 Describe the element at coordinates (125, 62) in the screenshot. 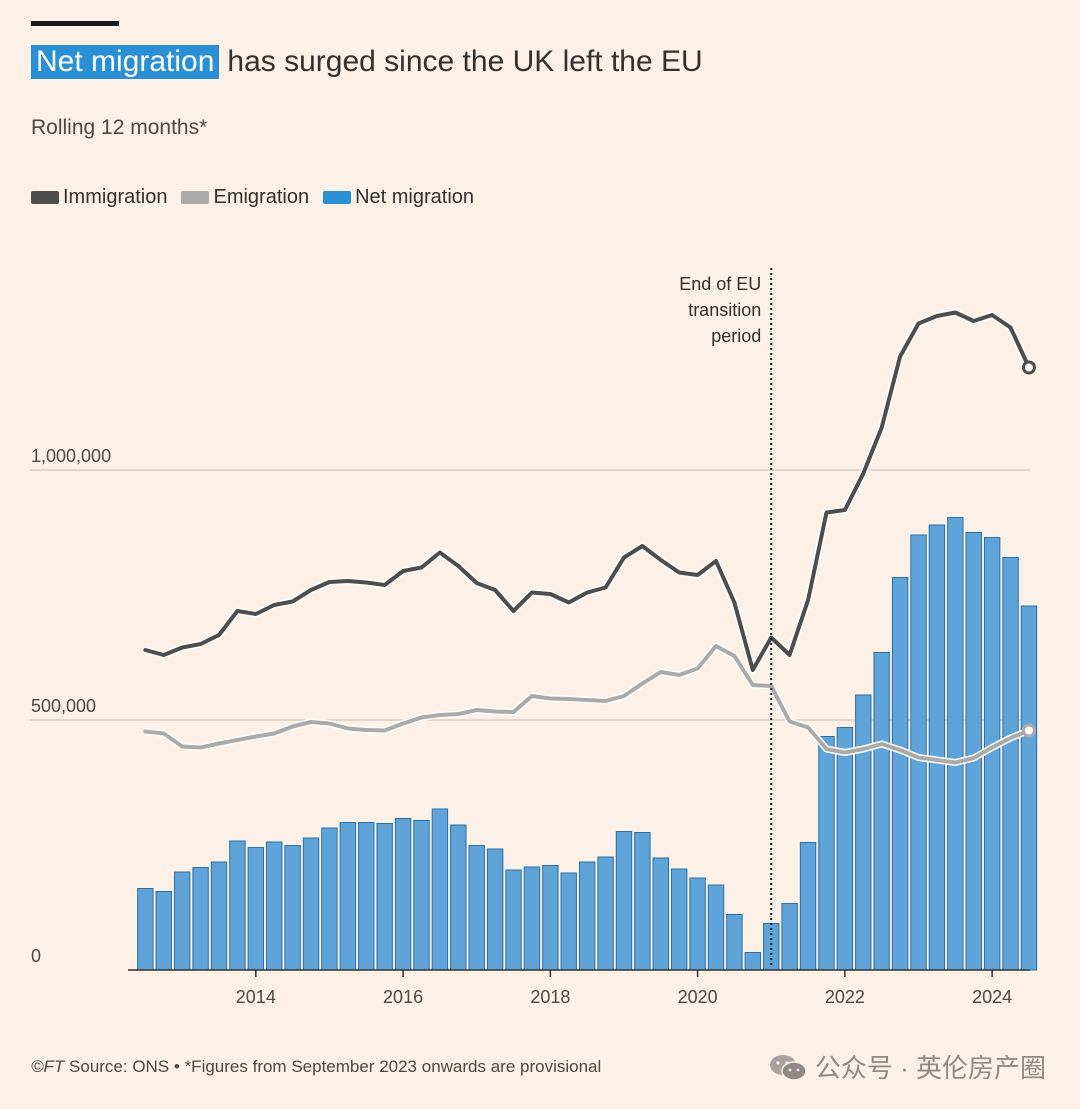

I see `title-highlight: Net migration` at that location.